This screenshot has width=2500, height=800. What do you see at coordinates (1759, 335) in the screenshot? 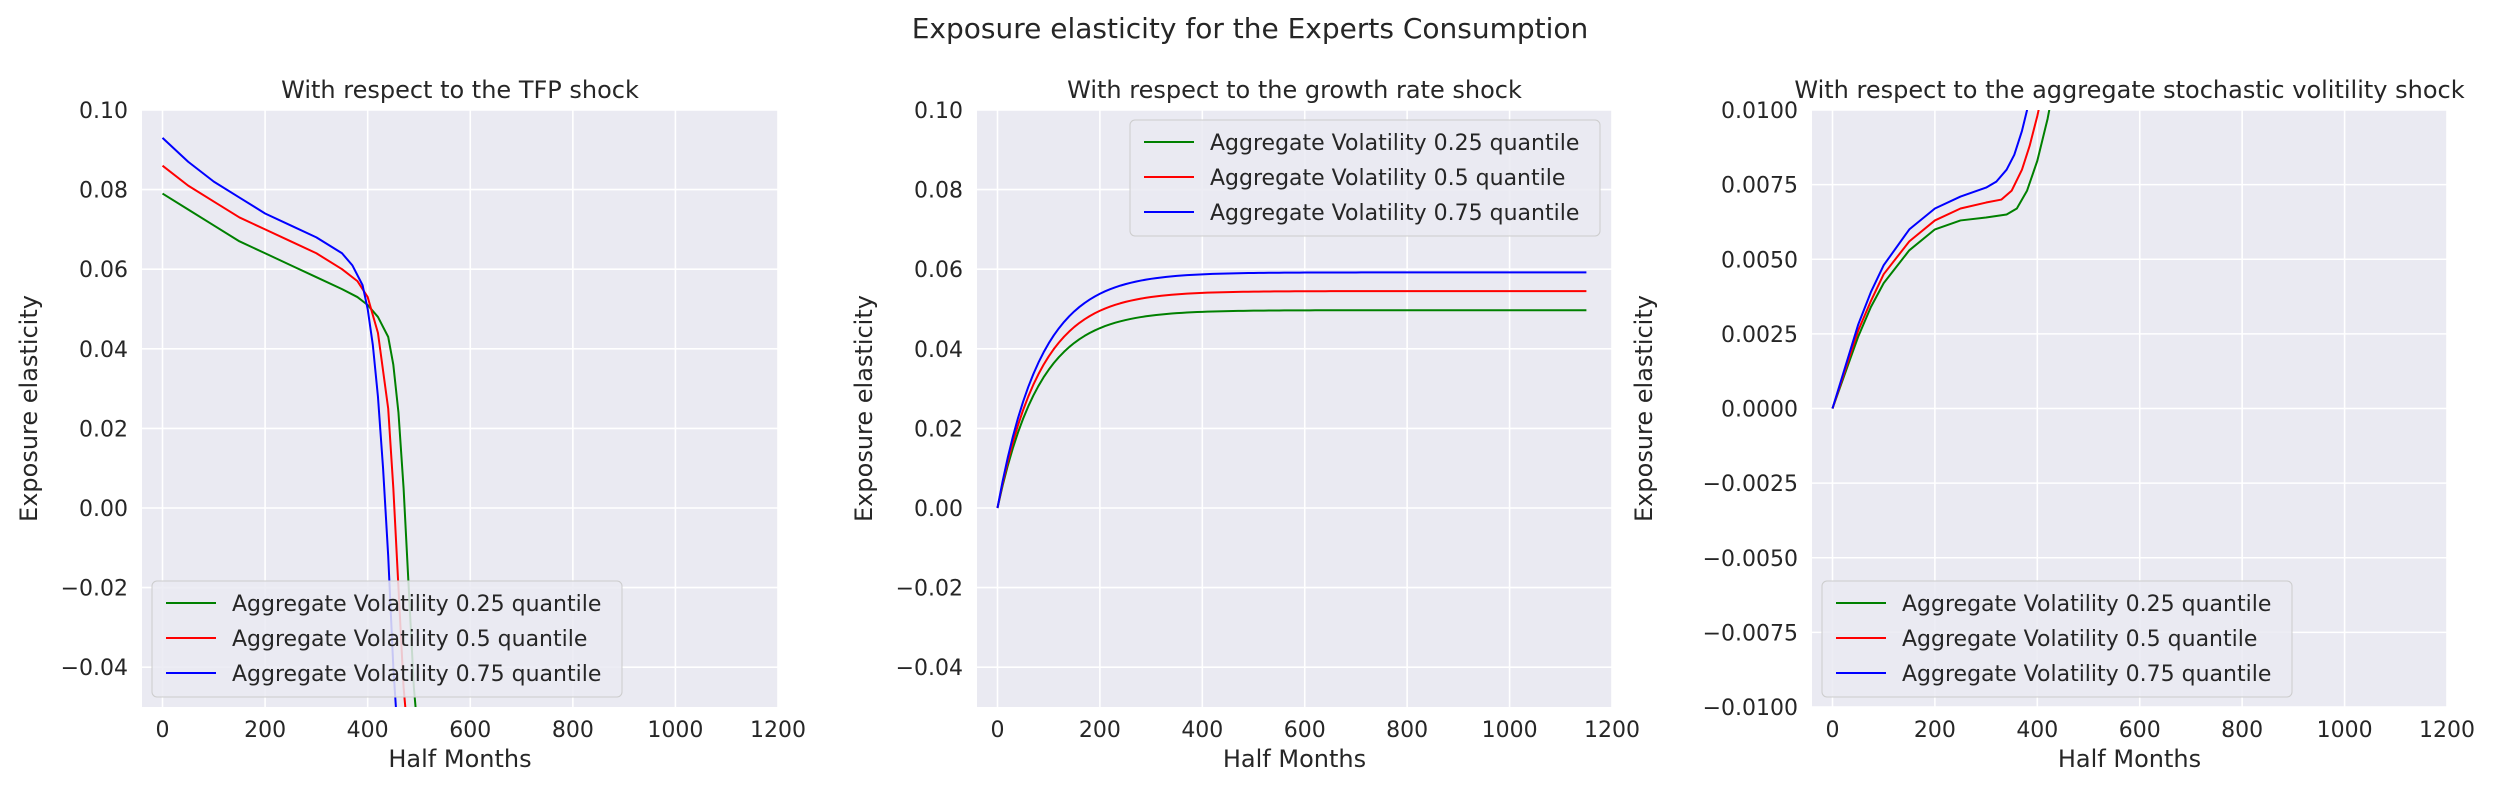
I see `y-tick-label: 0.0025` at bounding box center [1759, 335].